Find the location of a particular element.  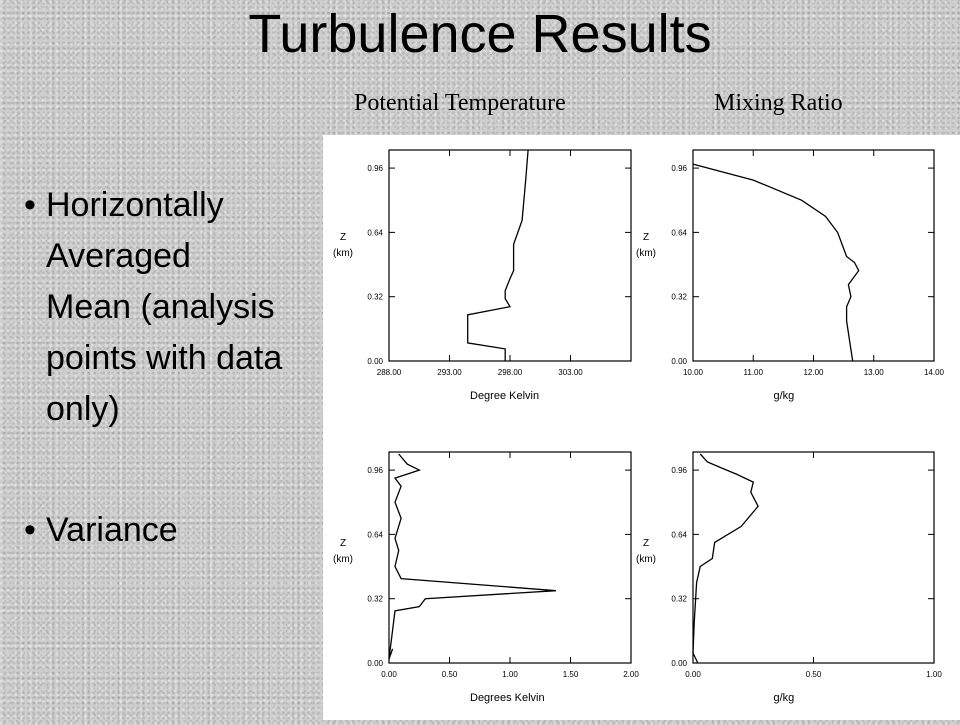

bullet-item: • Variance is located at coordinates (154, 530).